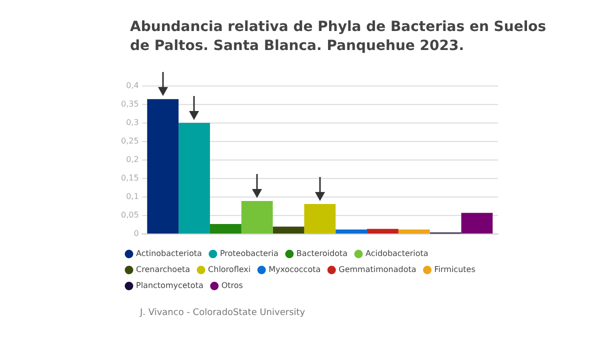 This screenshot has height=338, width=600. Describe the element at coordinates (132, 85) in the screenshot. I see `y-tick-label: 0,4` at that location.